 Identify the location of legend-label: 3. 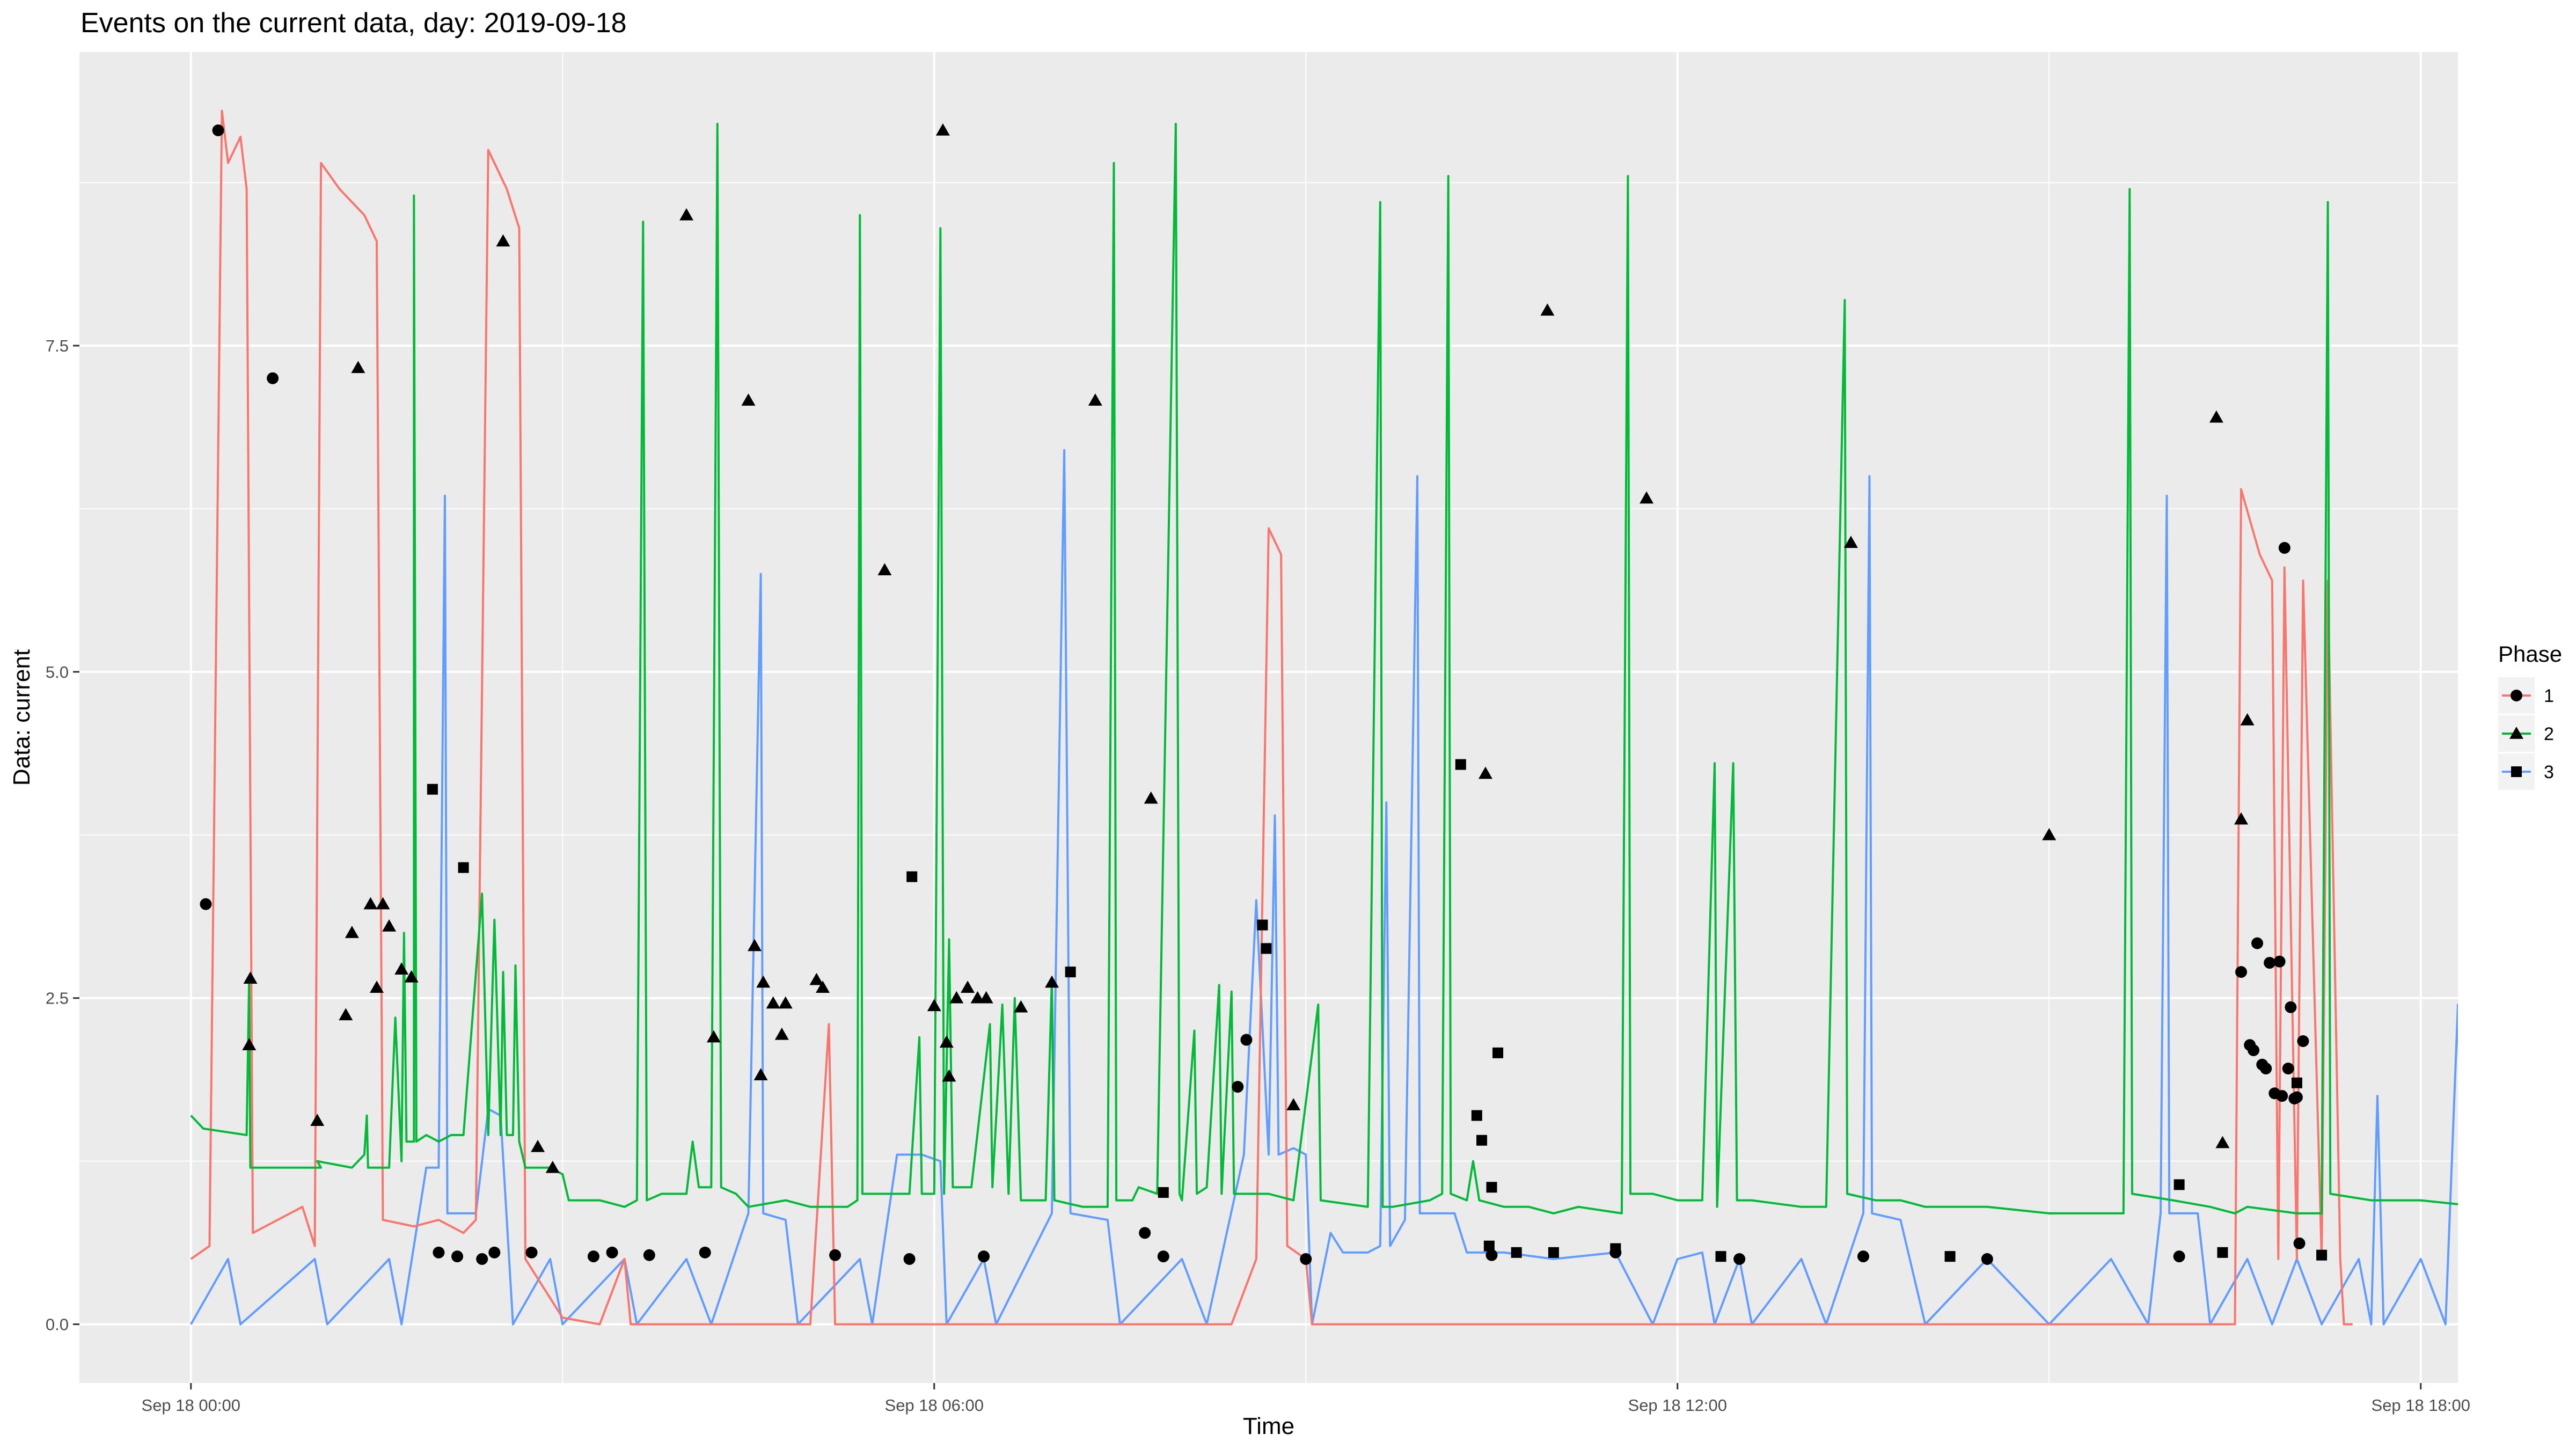
(2549, 772).